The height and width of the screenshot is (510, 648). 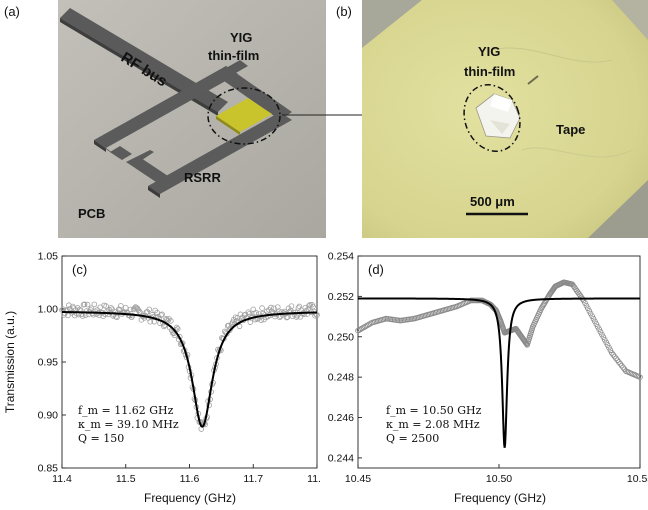 What do you see at coordinates (500, 498) in the screenshot?
I see `panel-d-xlabel: Frequency (GHz)` at bounding box center [500, 498].